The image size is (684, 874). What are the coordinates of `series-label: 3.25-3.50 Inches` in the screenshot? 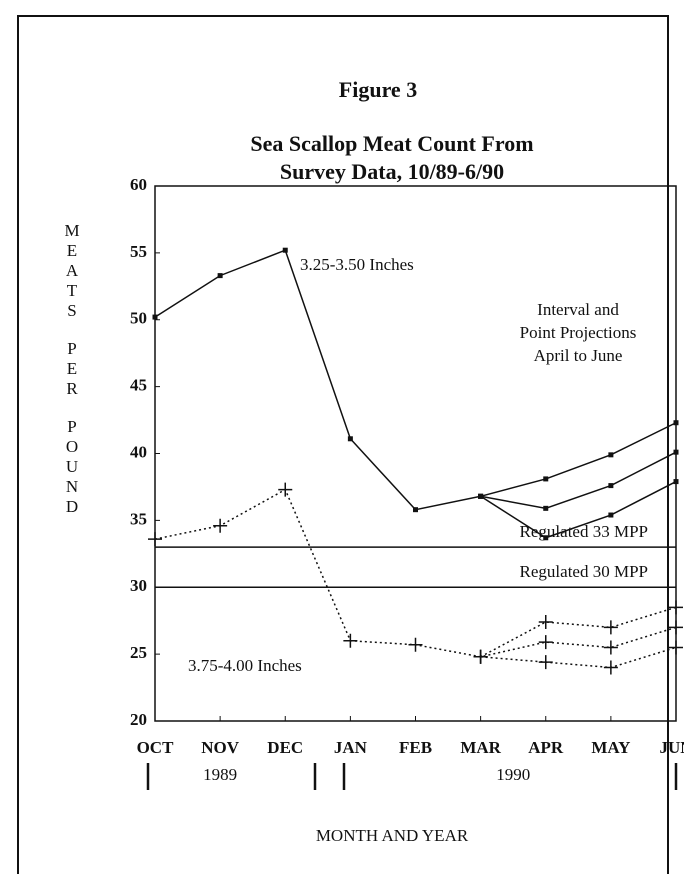 It's located at (357, 264).